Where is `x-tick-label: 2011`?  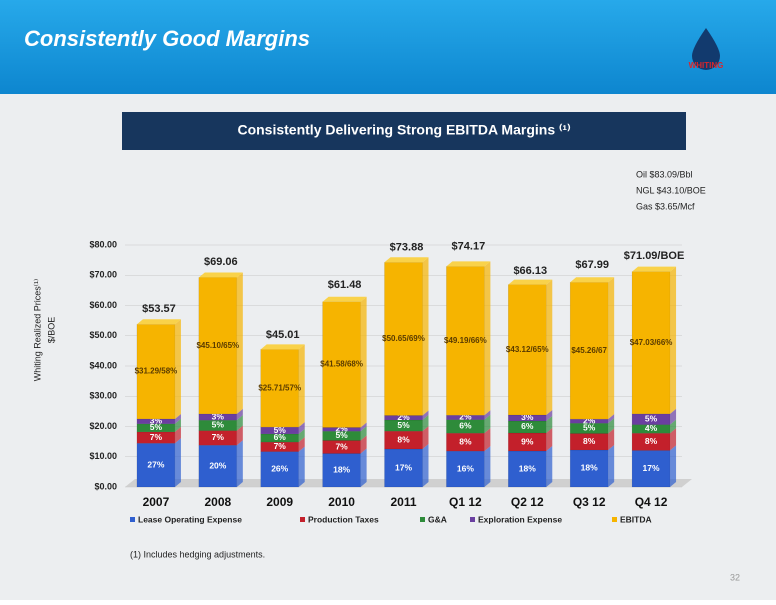
x-tick-label: 2011 is located at coordinates (403, 502).